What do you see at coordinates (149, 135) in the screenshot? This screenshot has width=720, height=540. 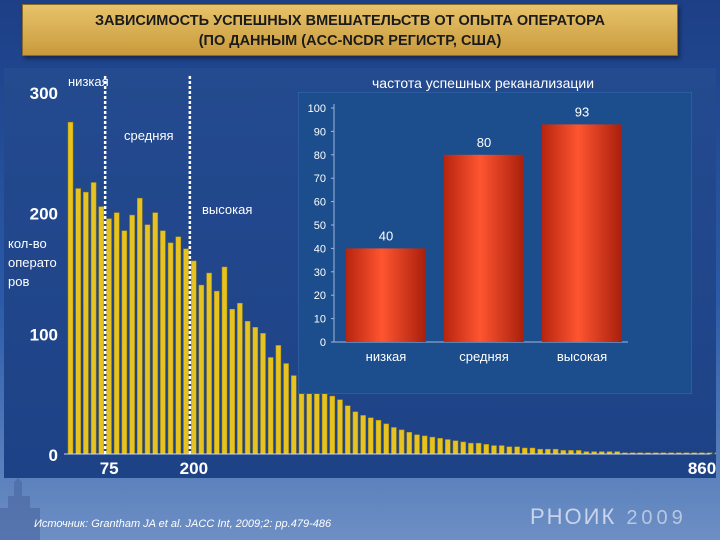 I see `region-label-mid: средняя` at bounding box center [149, 135].